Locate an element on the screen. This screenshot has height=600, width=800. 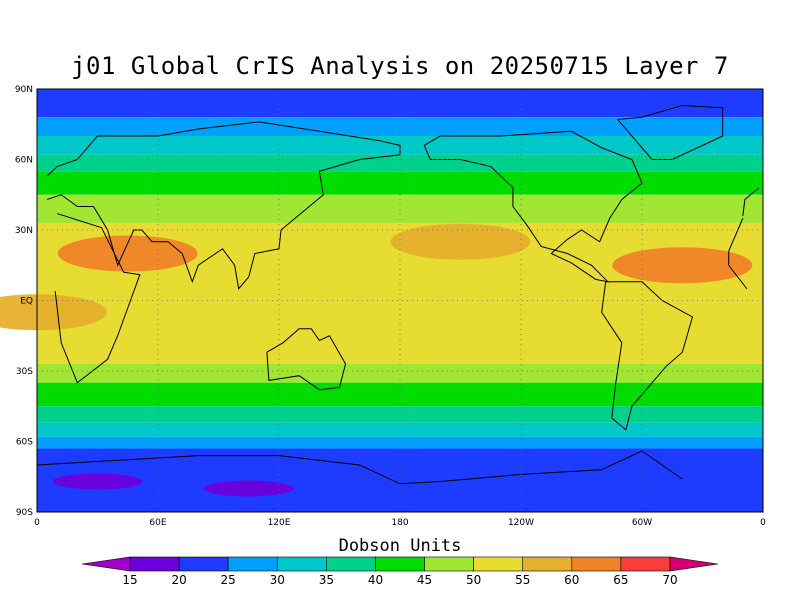
lat-label: 60N is located at coordinates (24, 161).